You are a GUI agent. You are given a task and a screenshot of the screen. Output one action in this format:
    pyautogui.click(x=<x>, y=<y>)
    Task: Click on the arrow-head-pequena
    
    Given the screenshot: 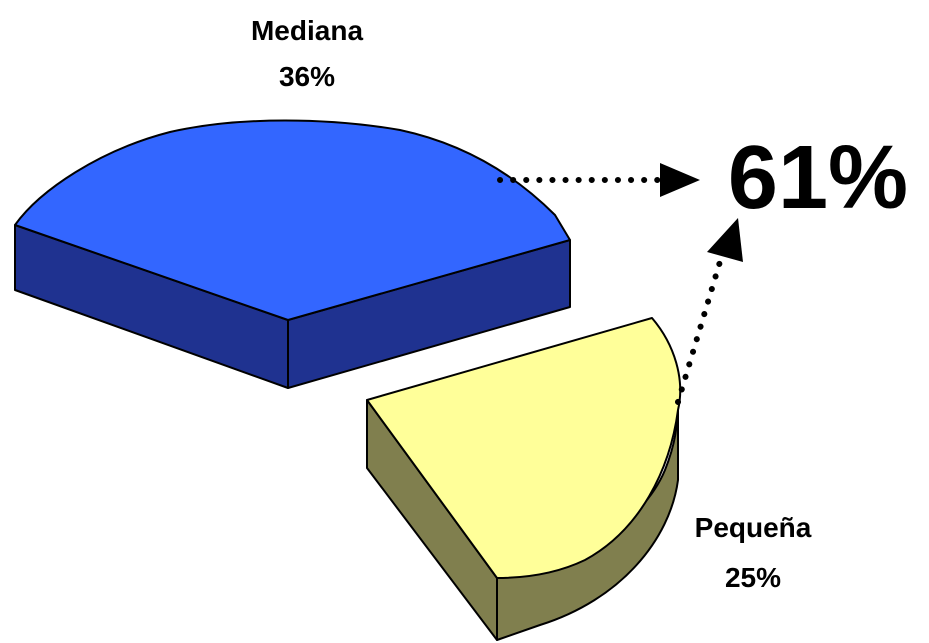 What is the action you would take?
    pyautogui.click(x=725, y=240)
    